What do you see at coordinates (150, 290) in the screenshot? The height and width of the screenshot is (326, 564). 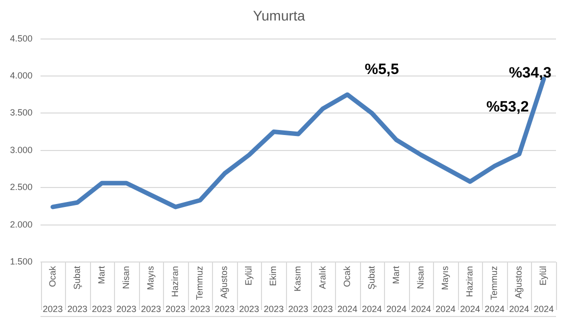 I see `category-label: Mayıs 2023` at bounding box center [150, 290].